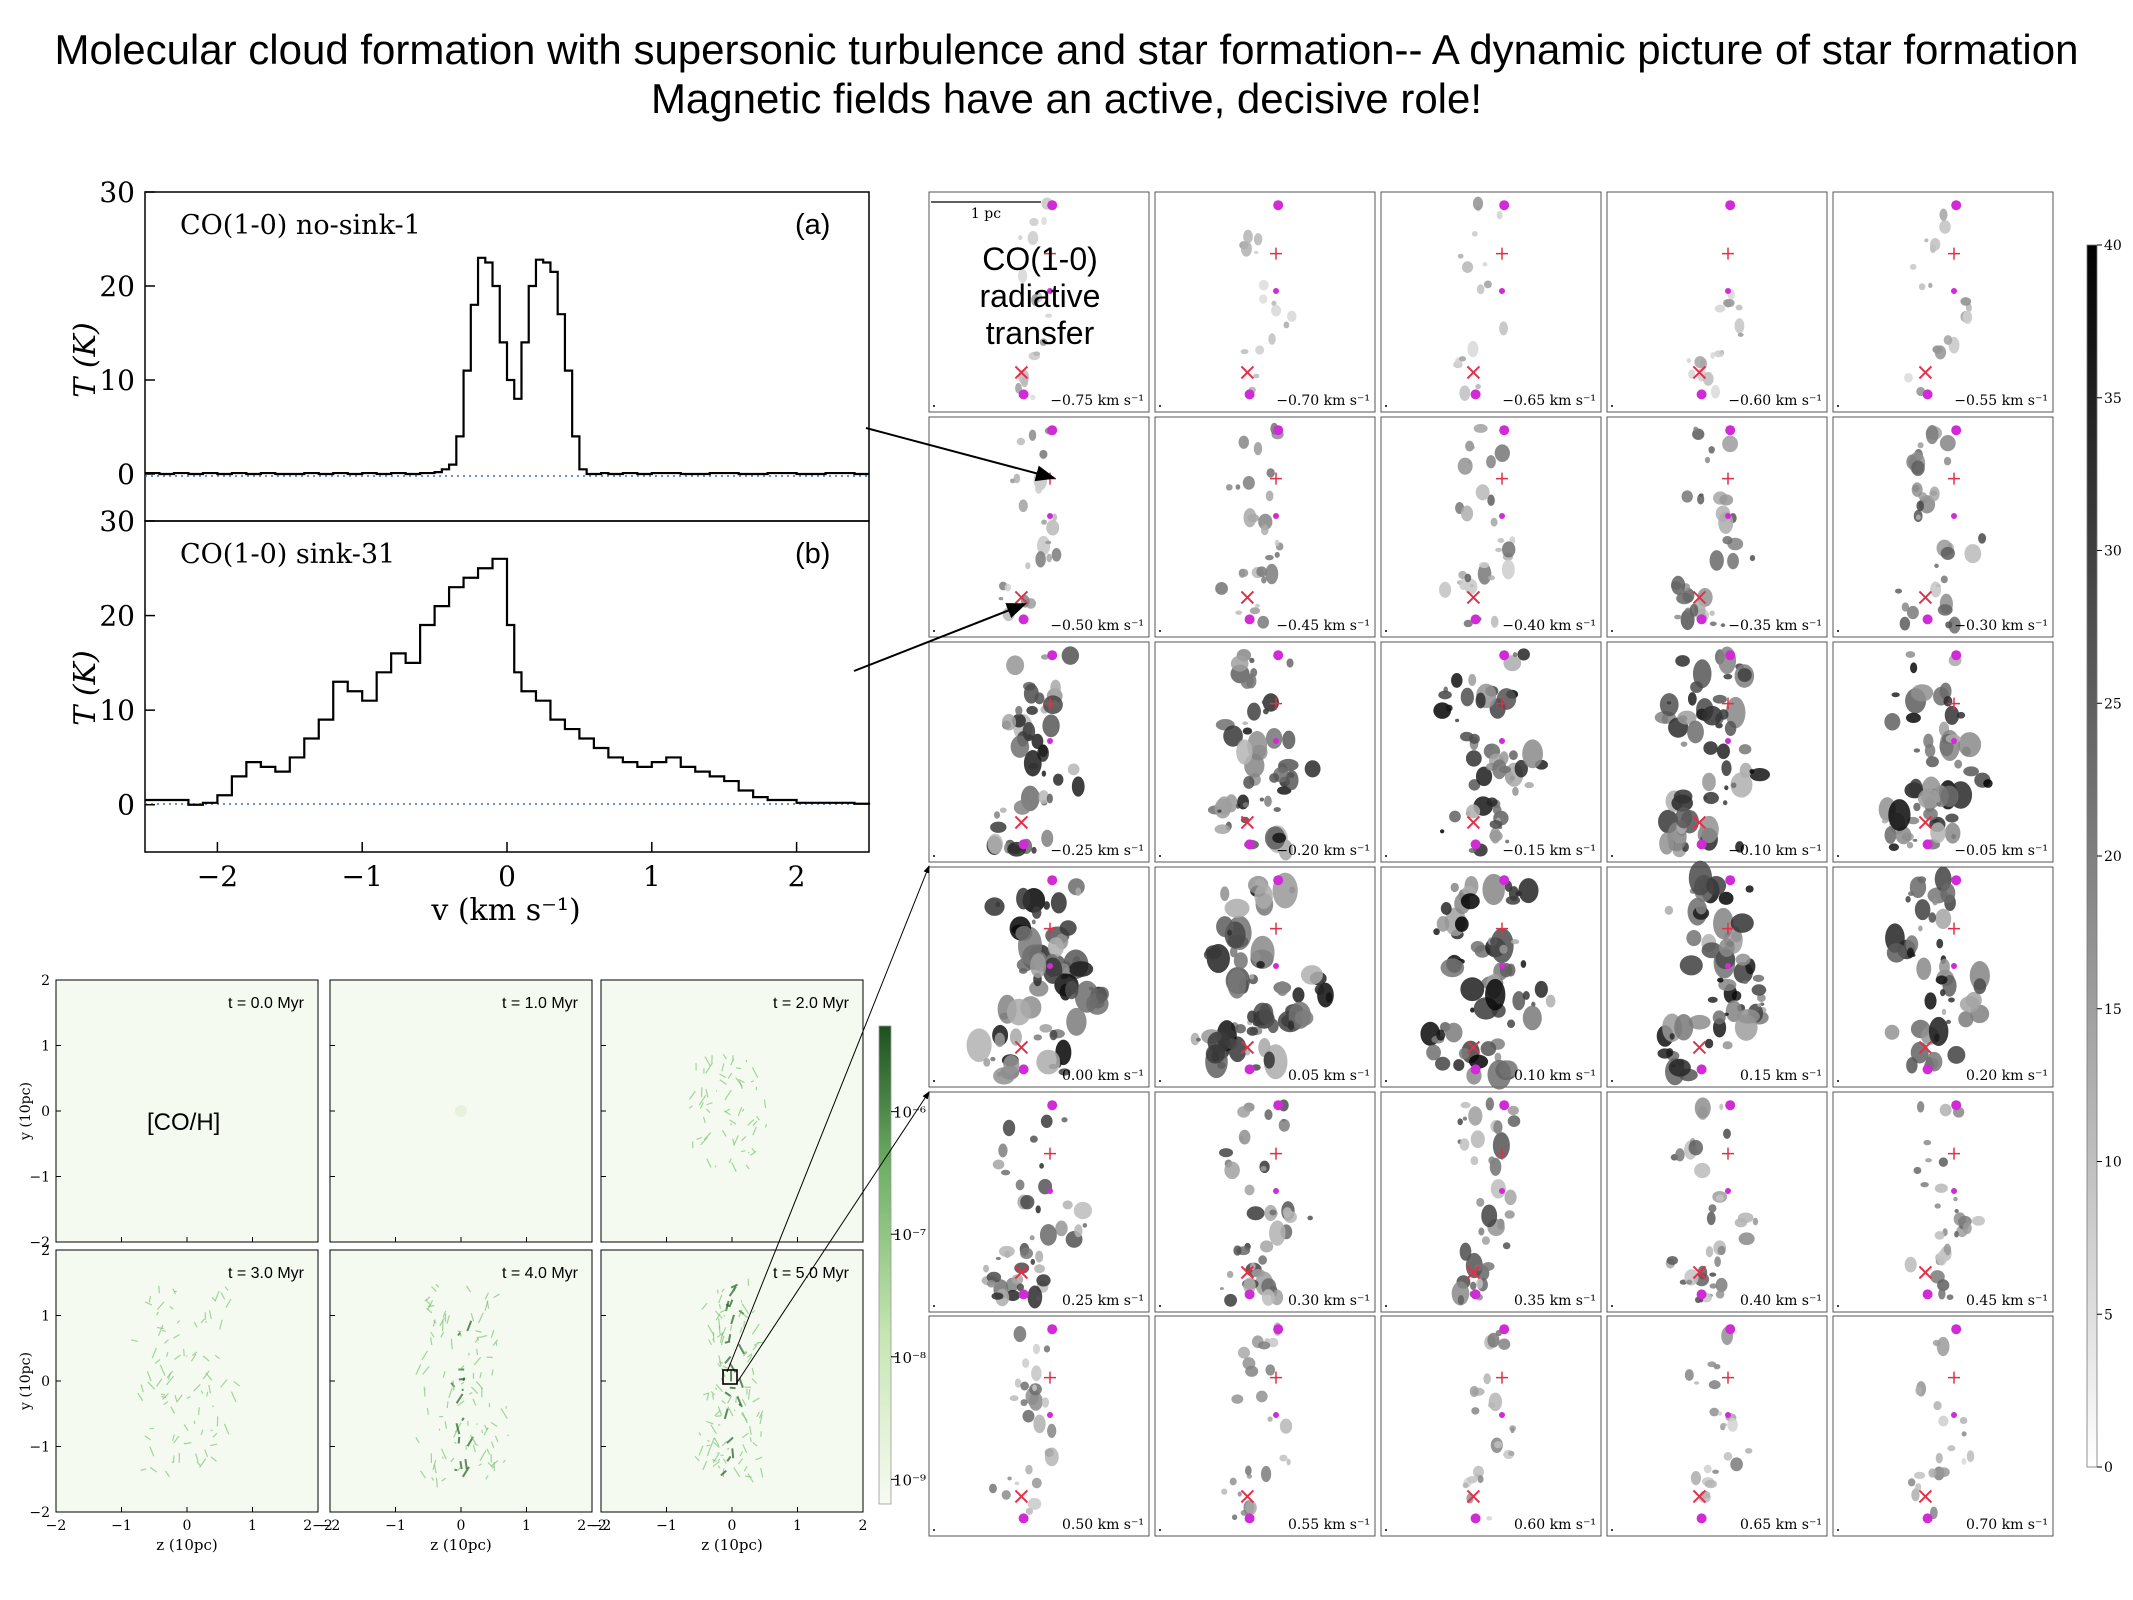  What do you see at coordinates (39, 1178) in the screenshot?
I see `co-h-ytick-label: −1` at bounding box center [39, 1178].